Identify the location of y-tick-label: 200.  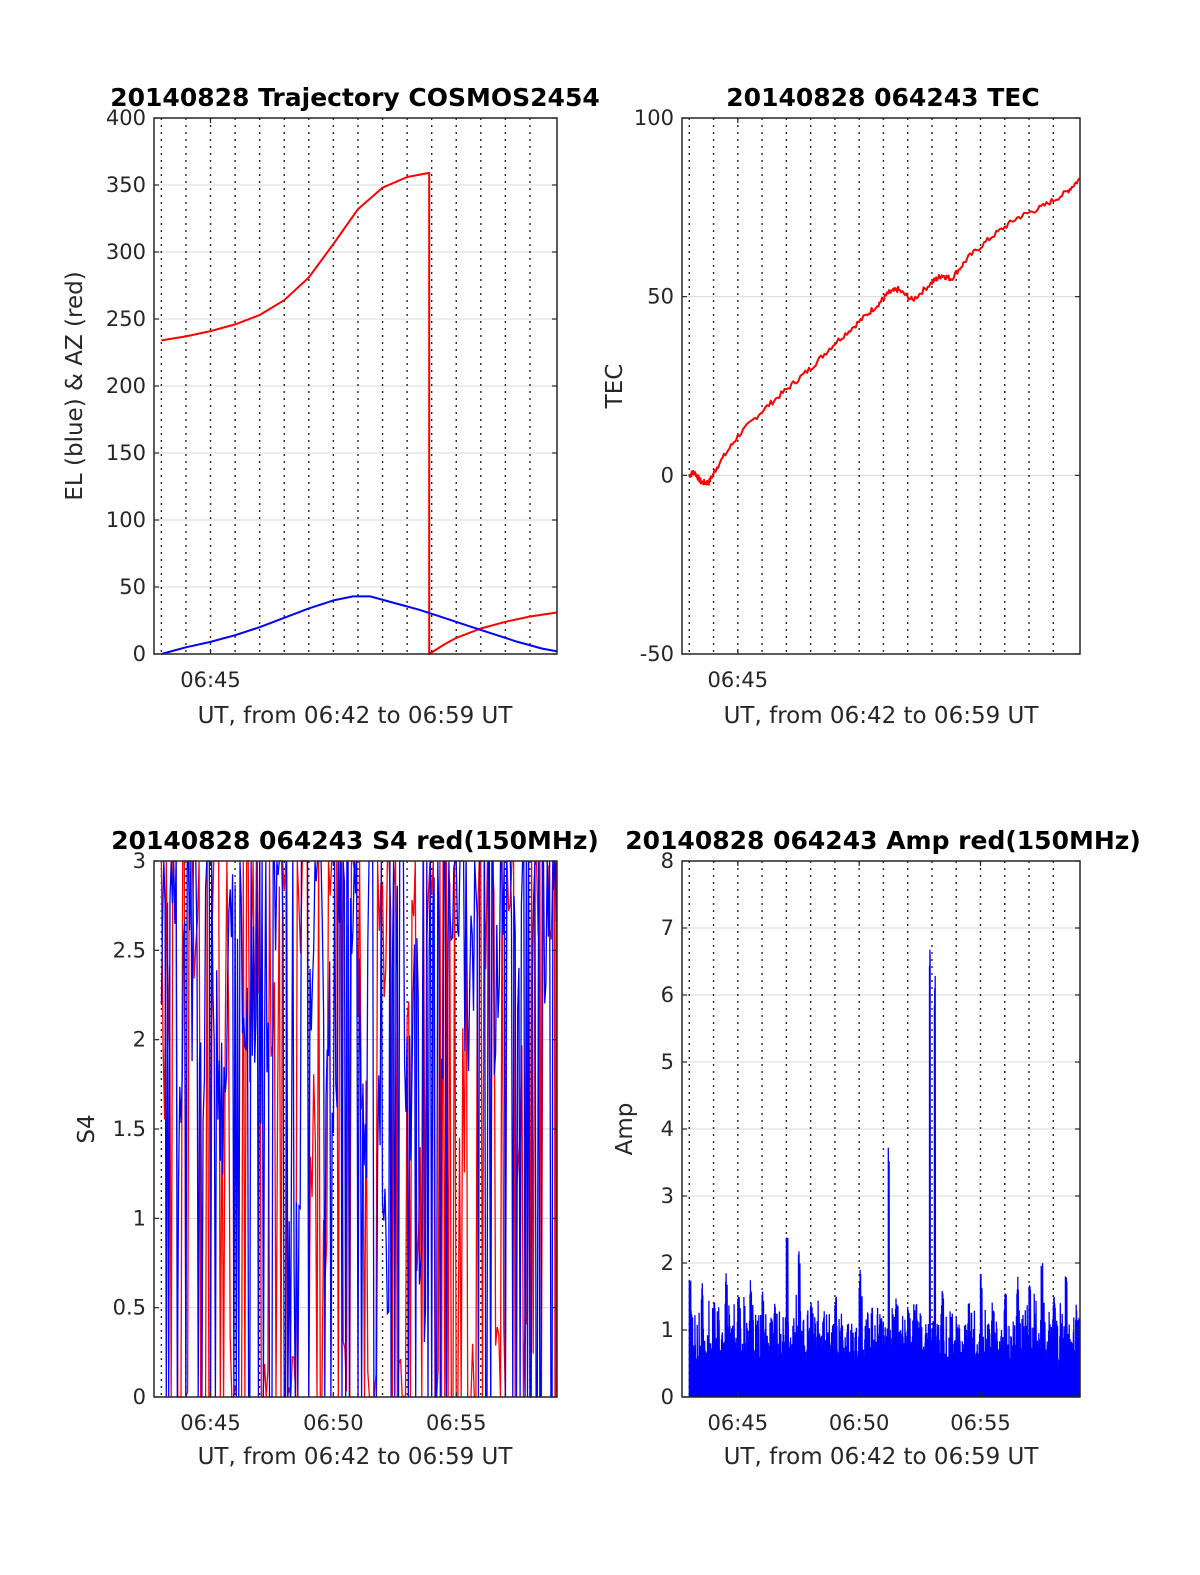
(126, 386).